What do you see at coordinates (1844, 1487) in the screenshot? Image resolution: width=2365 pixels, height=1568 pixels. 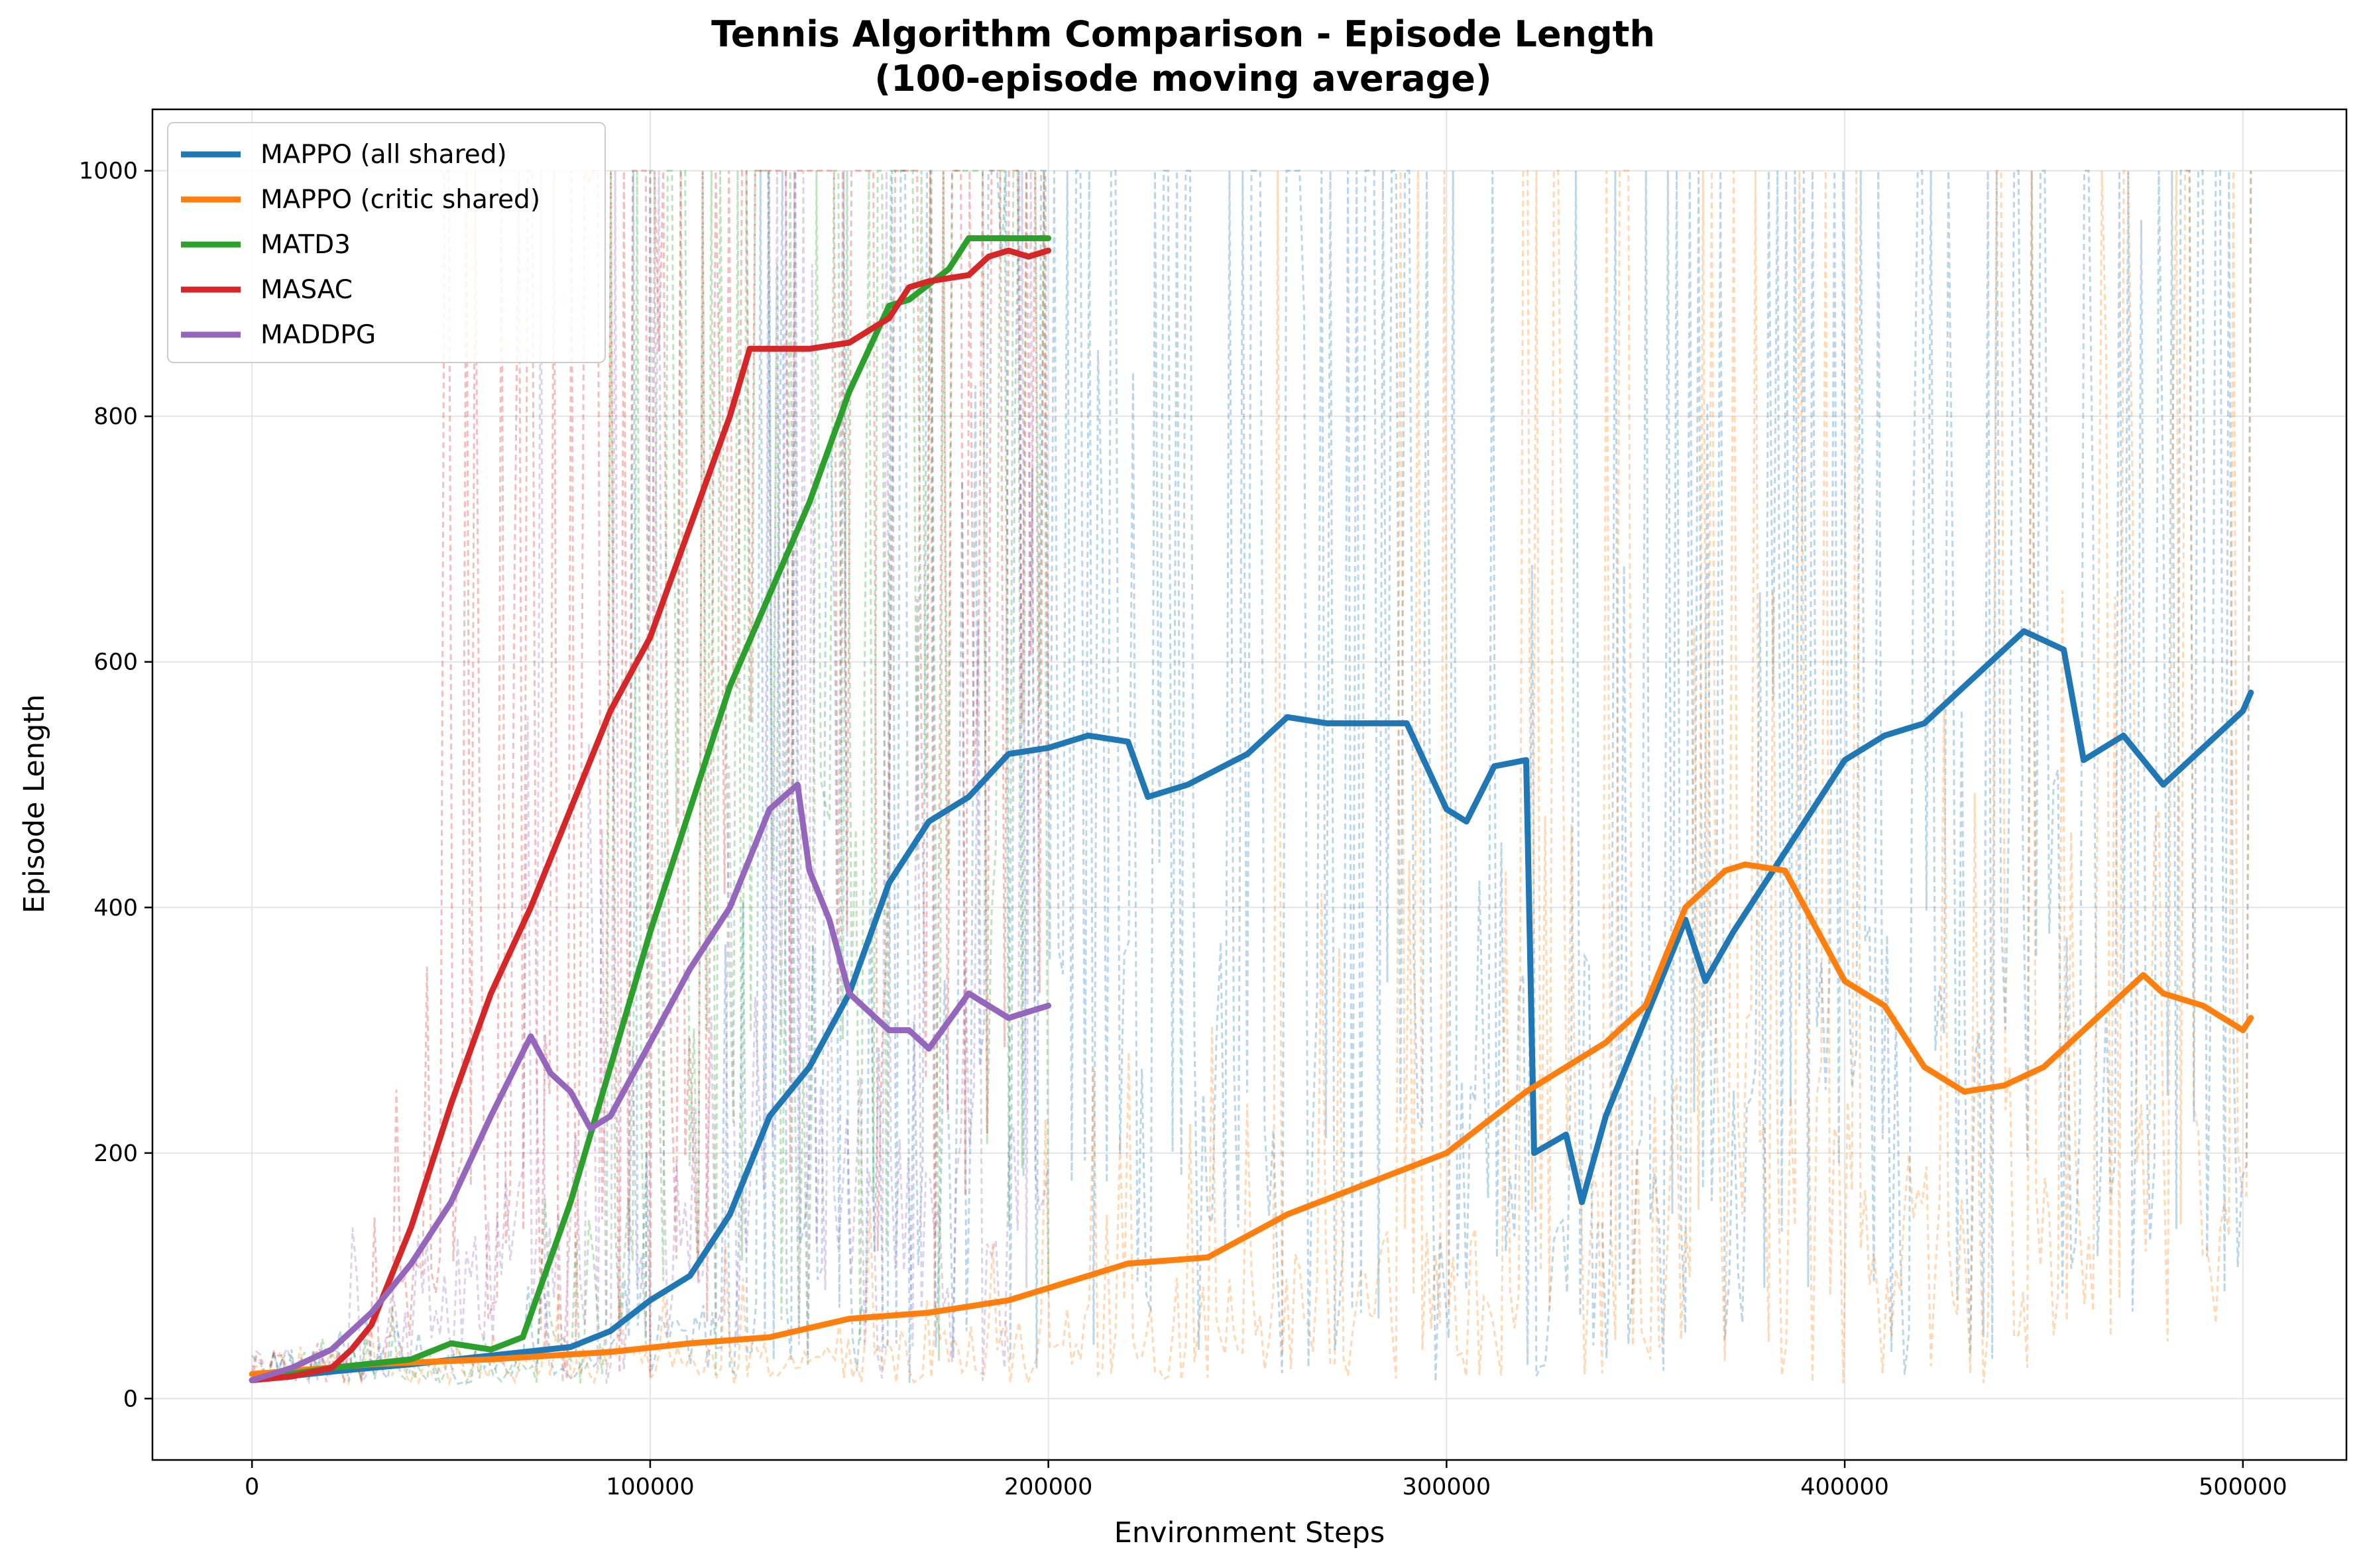 I see `x-tick-label: 400000` at bounding box center [1844, 1487].